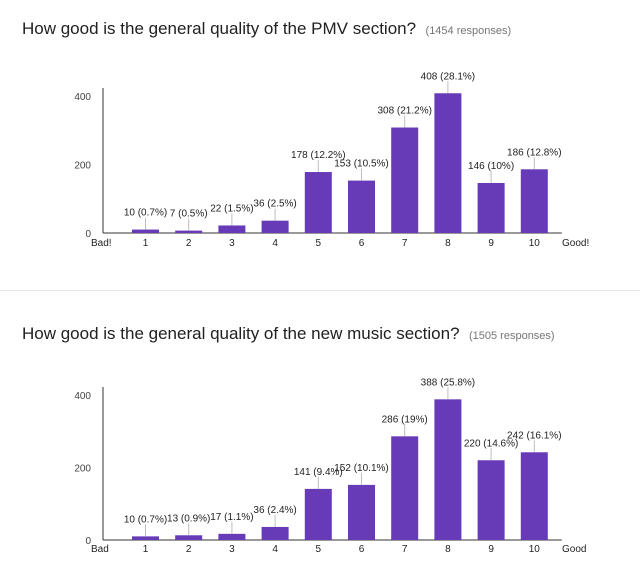  Describe the element at coordinates (361, 164) in the screenshot. I see `data-label: 153 (10.5%)` at that location.